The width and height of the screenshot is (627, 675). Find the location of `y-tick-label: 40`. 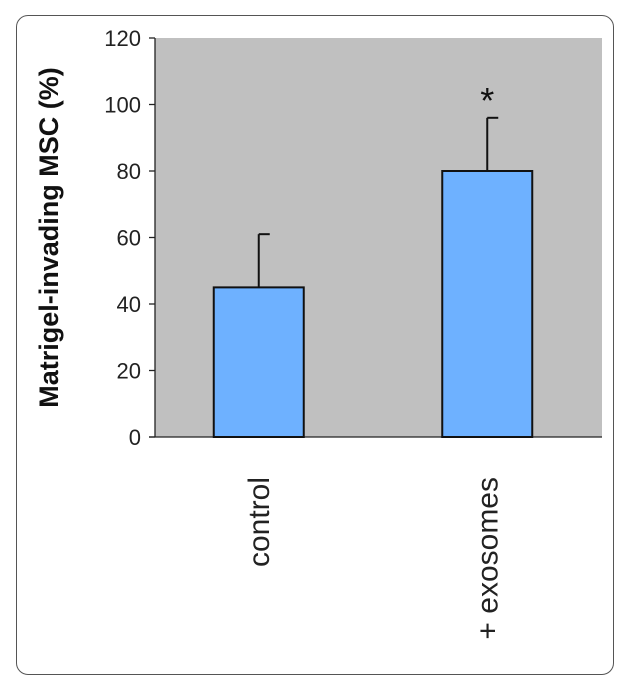

y-tick-label: 40 is located at coordinates (129, 304).